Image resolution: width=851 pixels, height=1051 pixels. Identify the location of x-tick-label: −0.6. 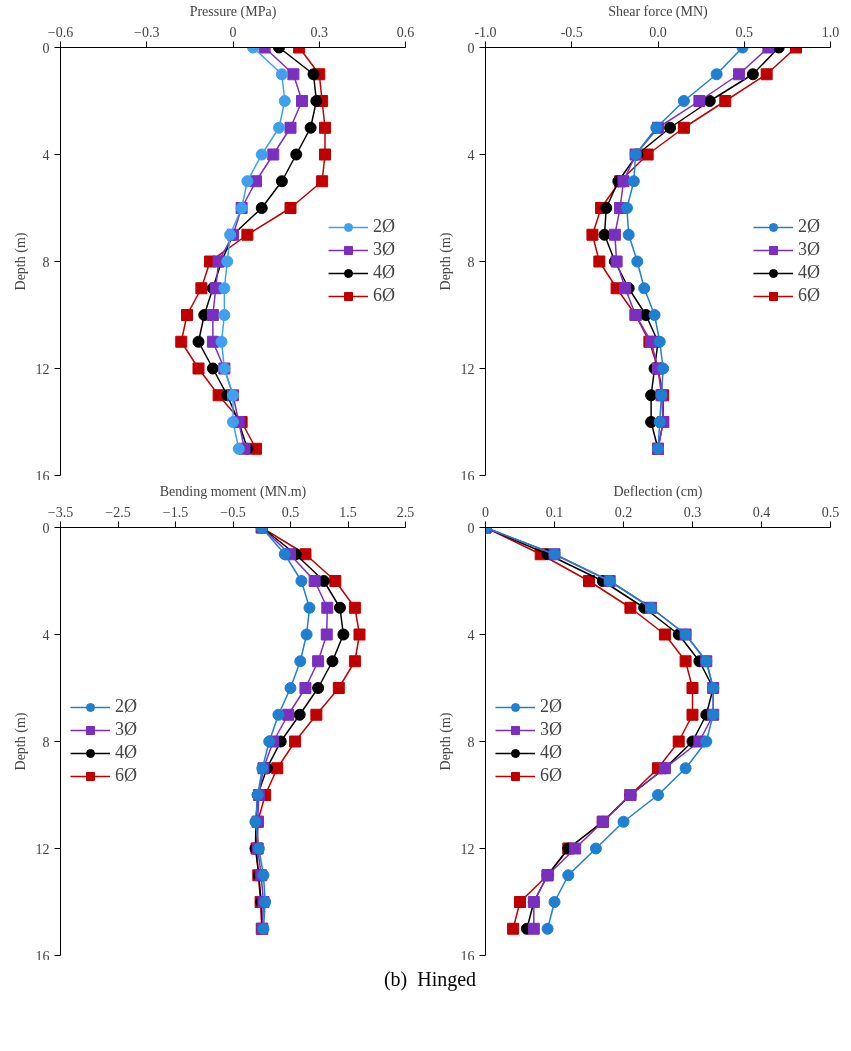
(60, 32).